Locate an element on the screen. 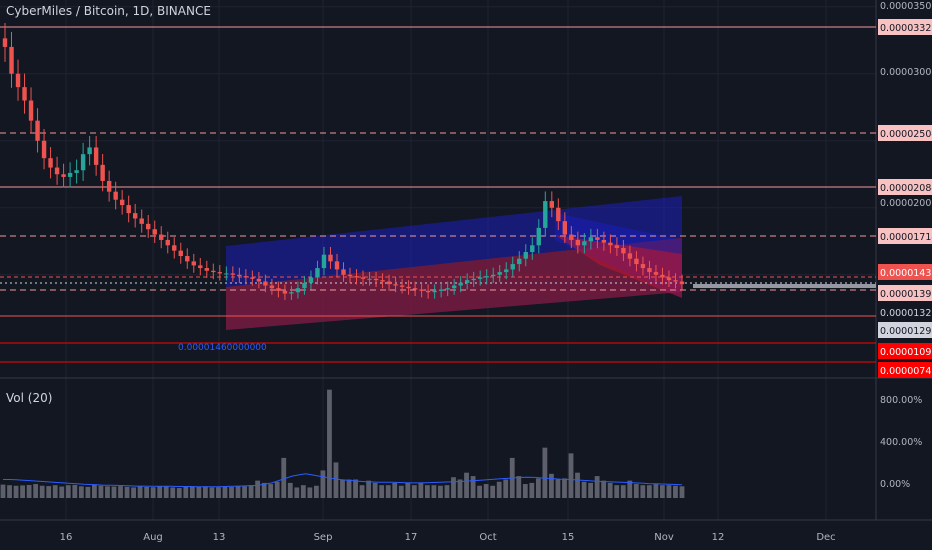  time-axis: 16 Aug 13 Sep 17 Oct 15 Nov 12 Dec is located at coordinates (448, 537).